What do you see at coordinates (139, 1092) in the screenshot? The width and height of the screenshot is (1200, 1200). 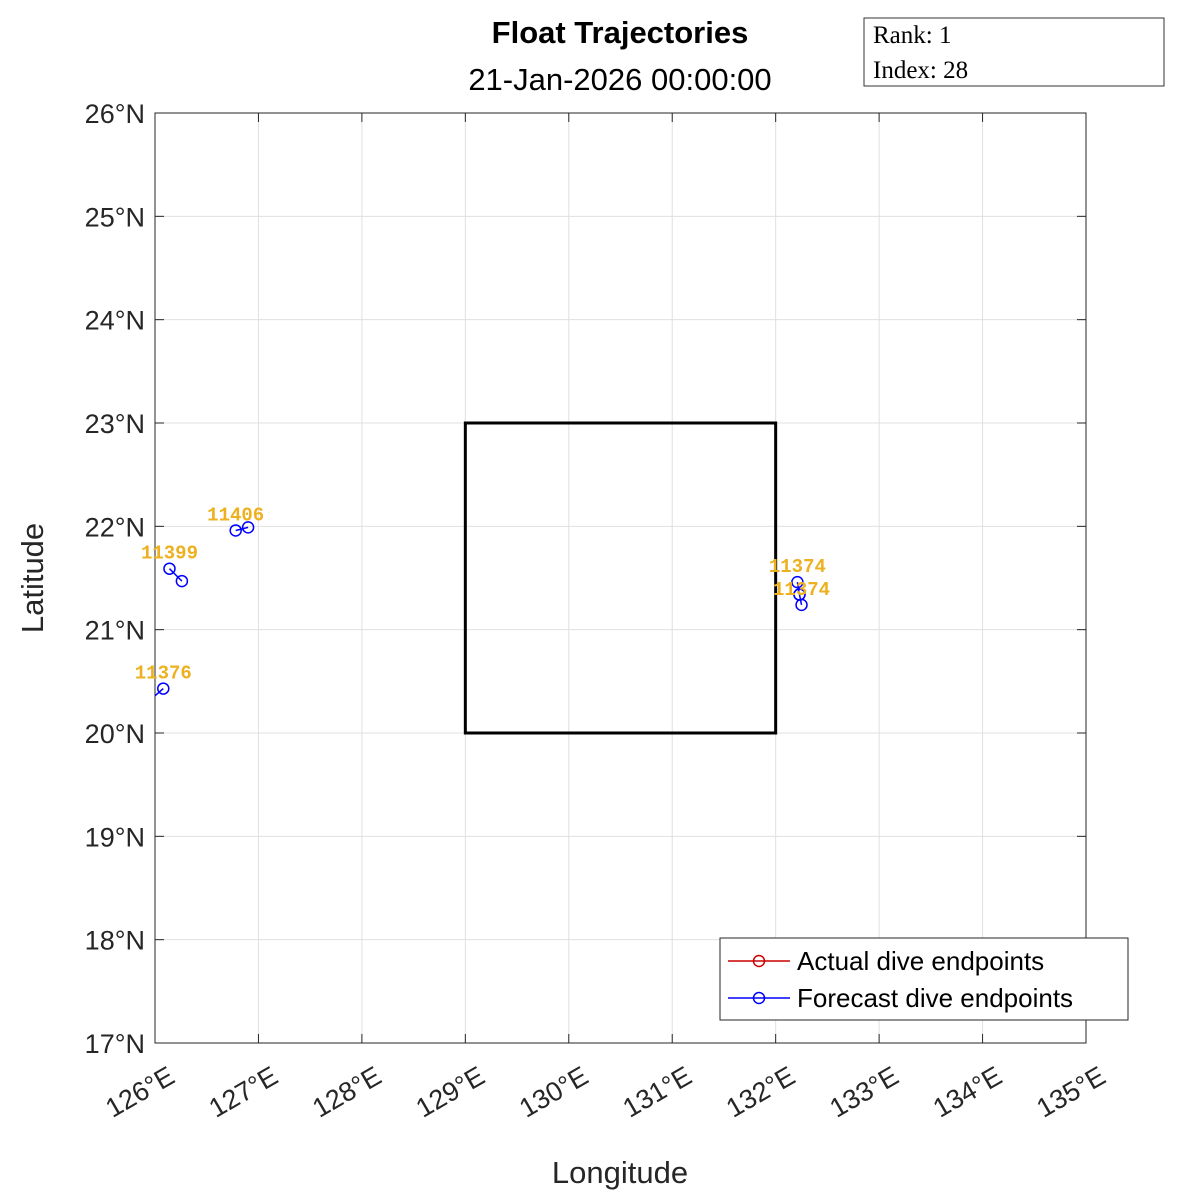 I see `x-tick-label: 126°E` at bounding box center [139, 1092].